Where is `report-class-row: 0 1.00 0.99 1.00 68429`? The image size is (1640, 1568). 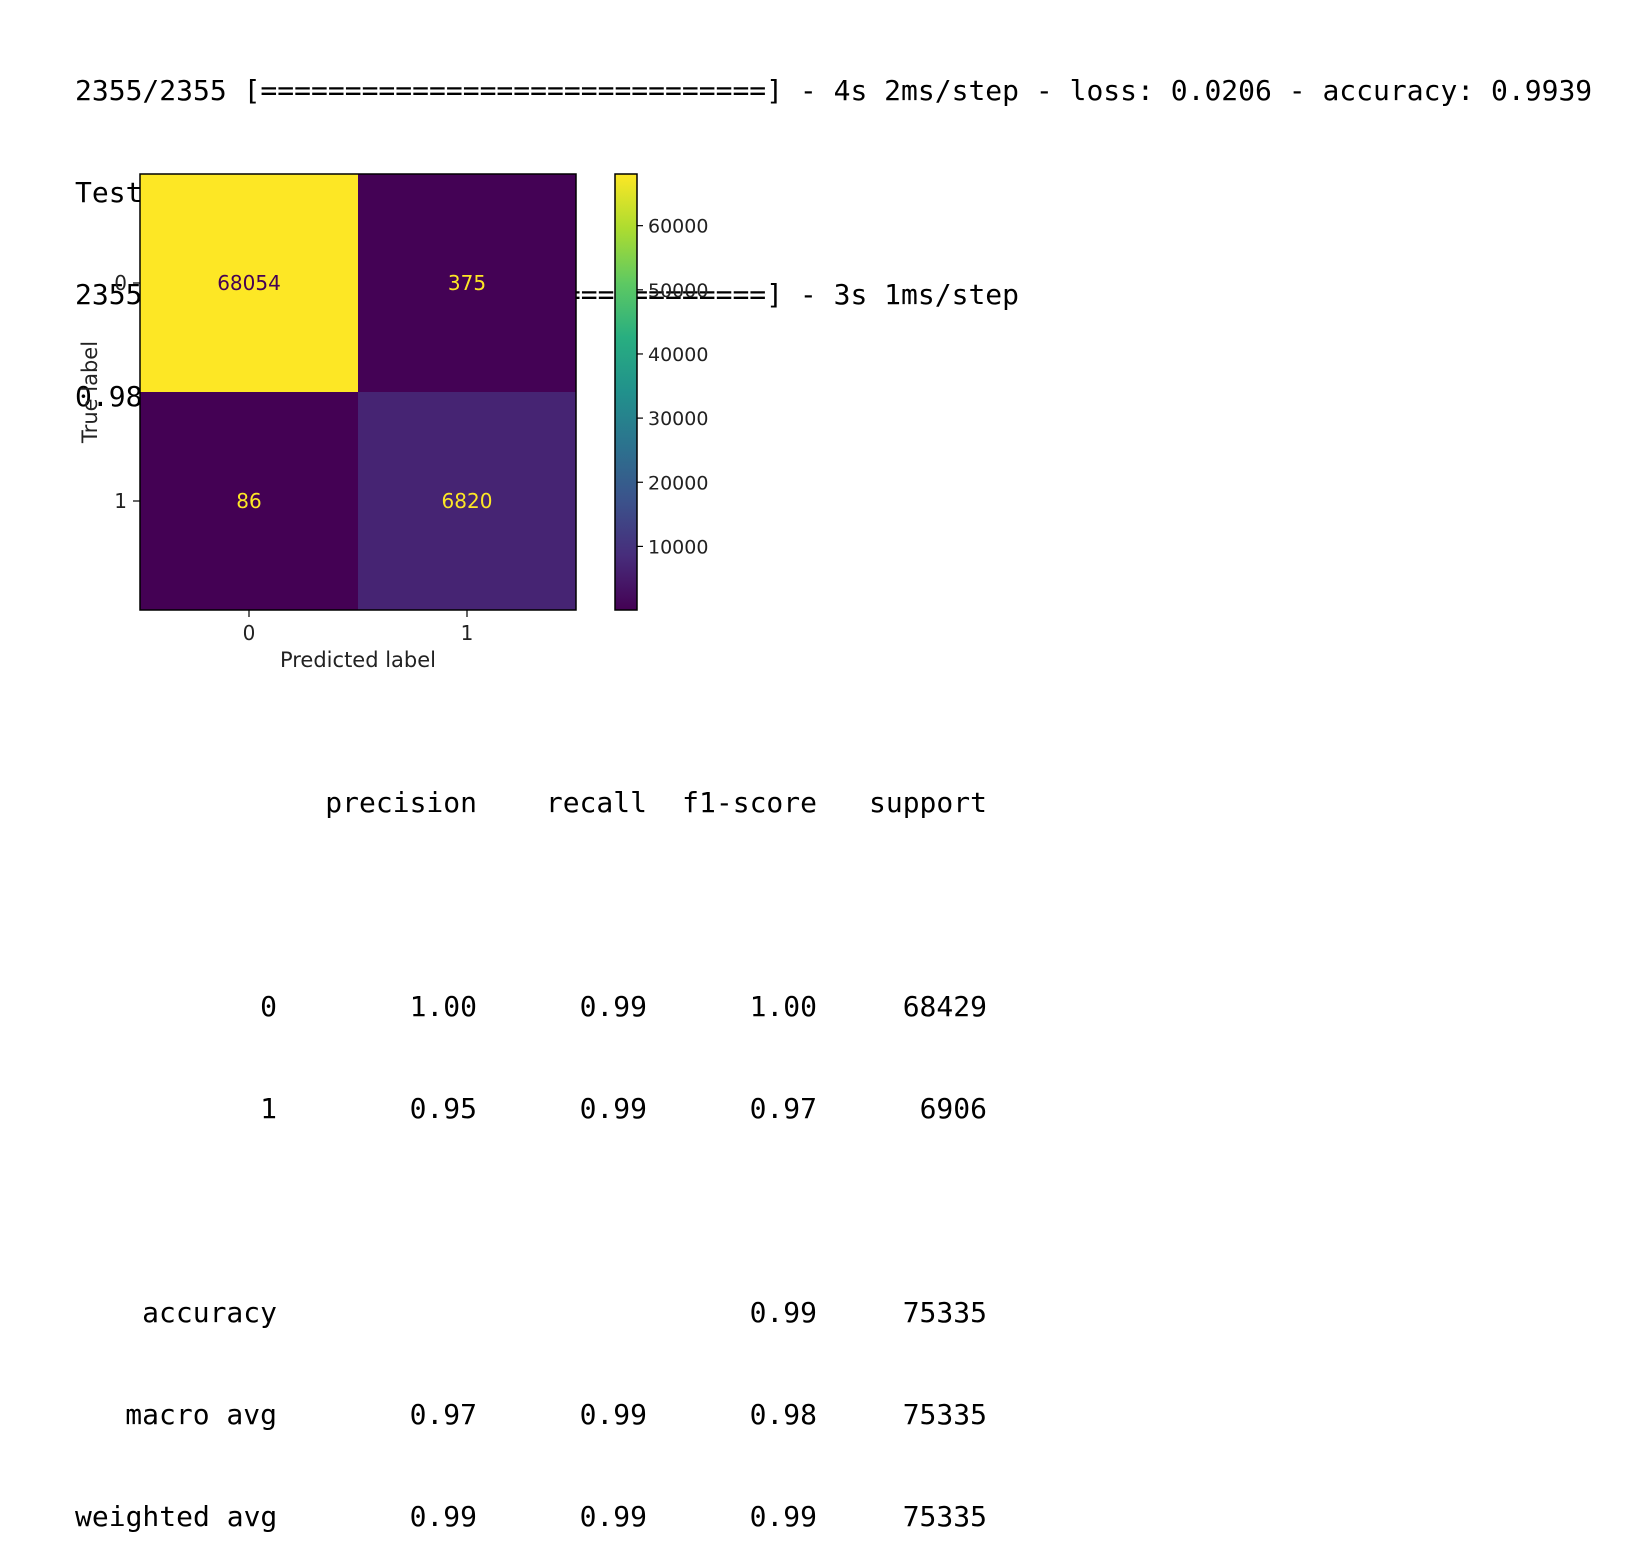
report-class-row: 0 1.00 0.99 1.00 68429 is located at coordinates (531, 1007).